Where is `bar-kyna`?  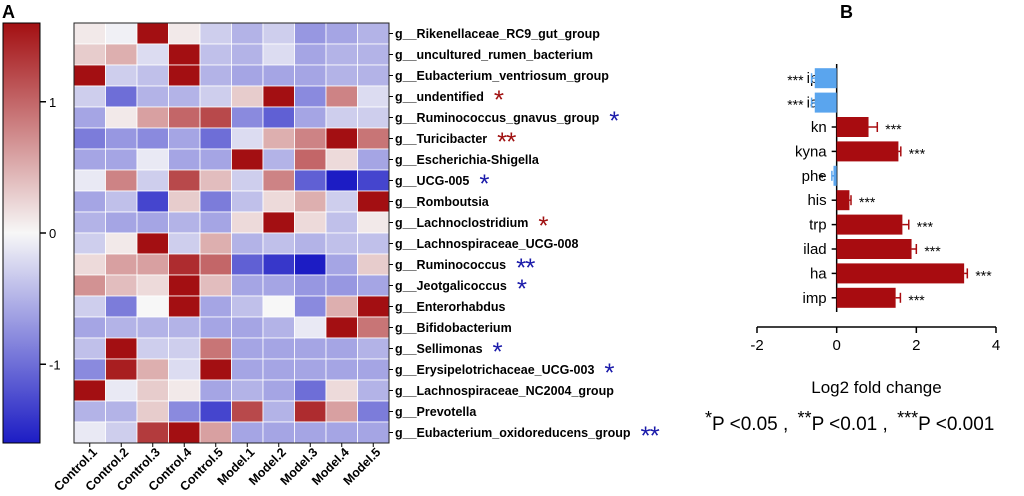
bar-kyna is located at coordinates (867, 151).